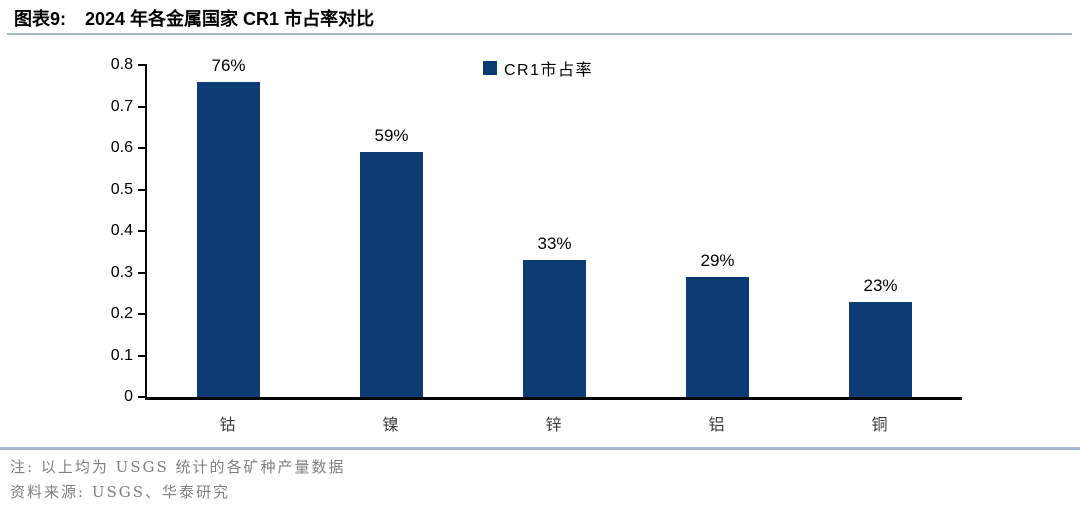 The image size is (1080, 509). I want to click on legend-swatch, so click(490, 68).